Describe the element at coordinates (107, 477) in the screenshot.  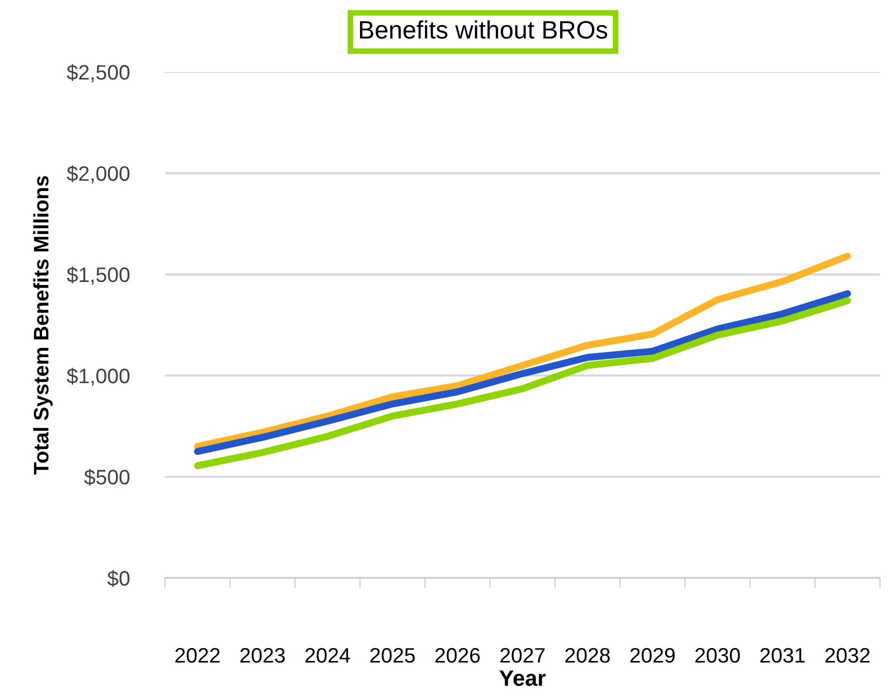
I see `y-tick-label: $500` at that location.